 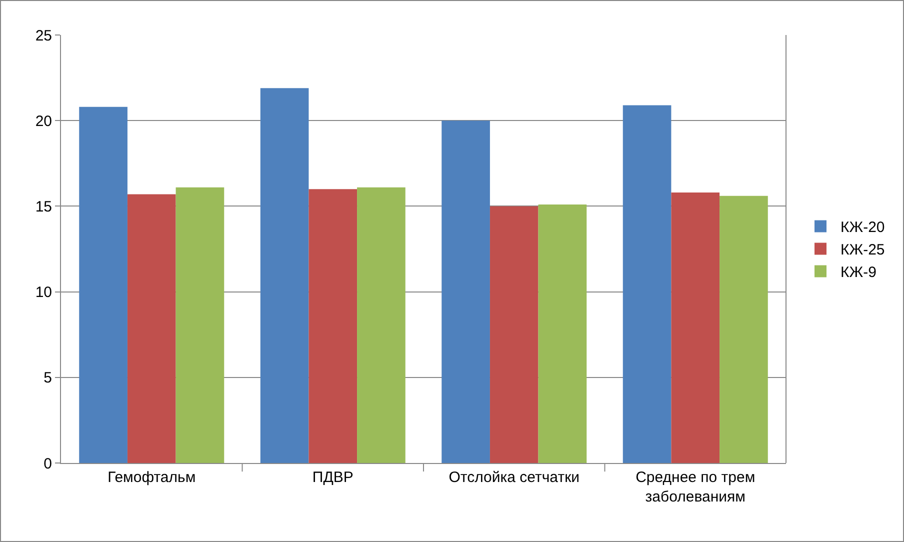 What do you see at coordinates (152, 477) in the screenshot?
I see `x-tick-label: Гемофтальм` at bounding box center [152, 477].